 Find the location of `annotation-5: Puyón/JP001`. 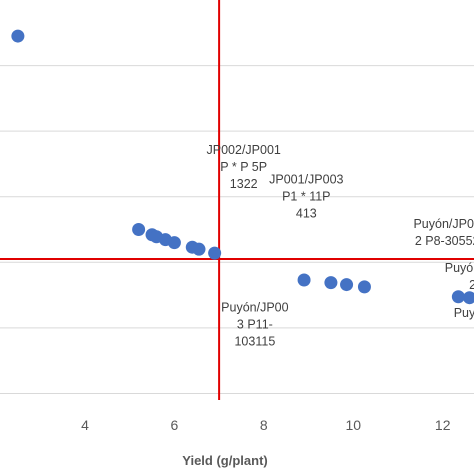

annotation-5: Puyón/JP001 is located at coordinates (464, 321).